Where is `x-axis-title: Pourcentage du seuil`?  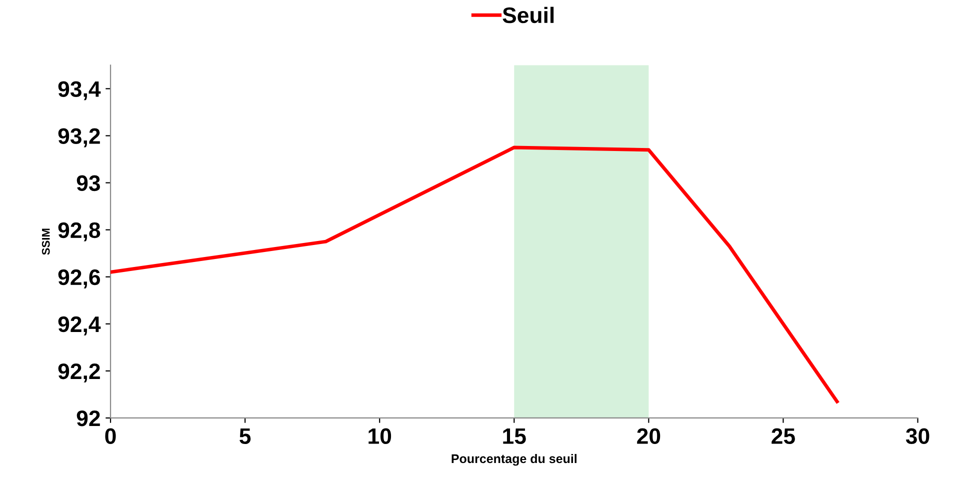 x-axis-title: Pourcentage du seuil is located at coordinates (514, 460).